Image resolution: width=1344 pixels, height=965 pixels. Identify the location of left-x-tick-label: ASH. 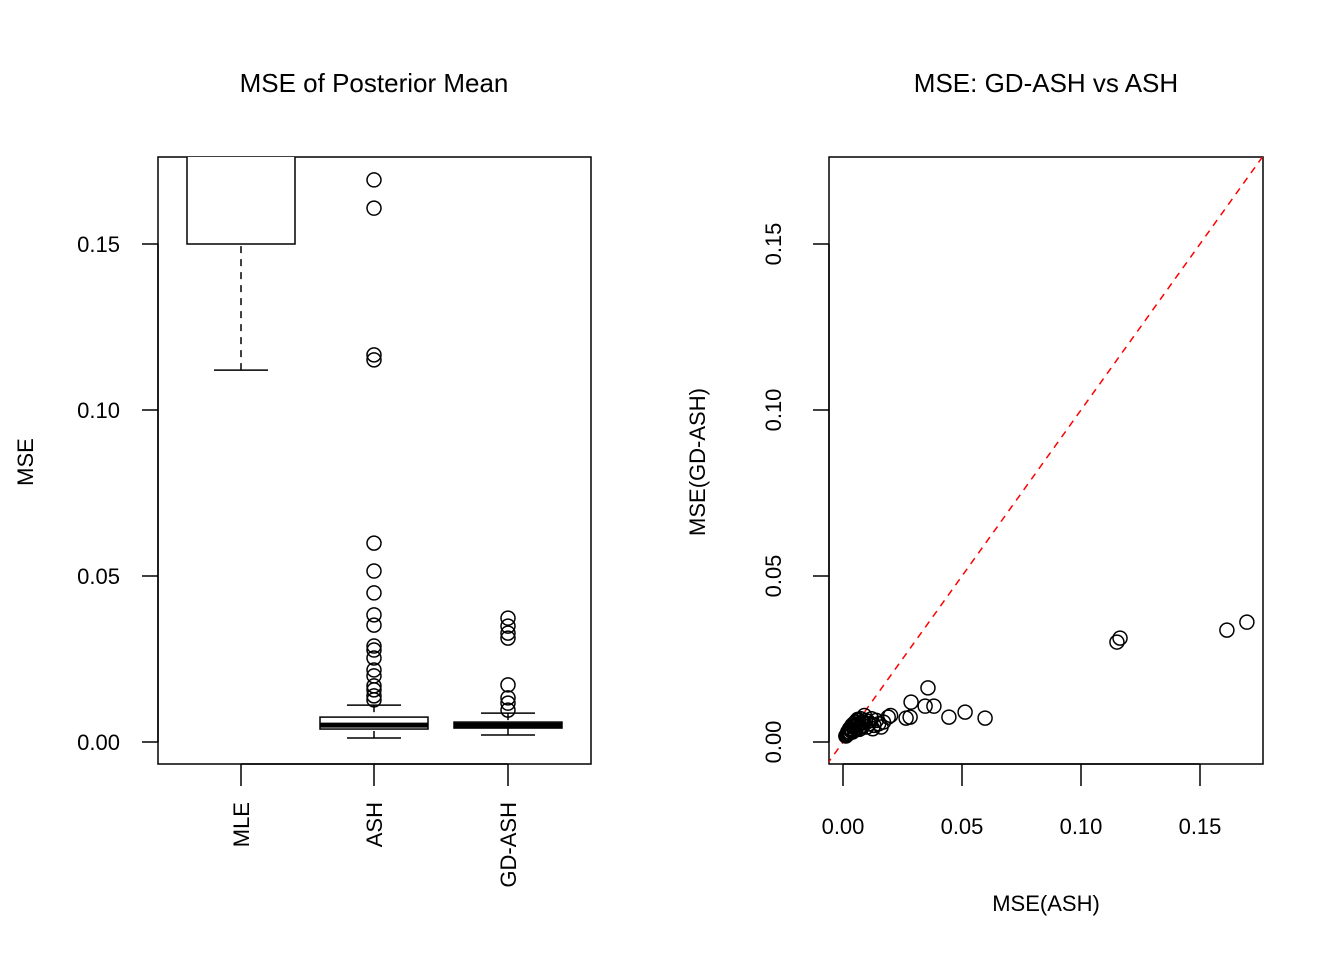
(374, 824).